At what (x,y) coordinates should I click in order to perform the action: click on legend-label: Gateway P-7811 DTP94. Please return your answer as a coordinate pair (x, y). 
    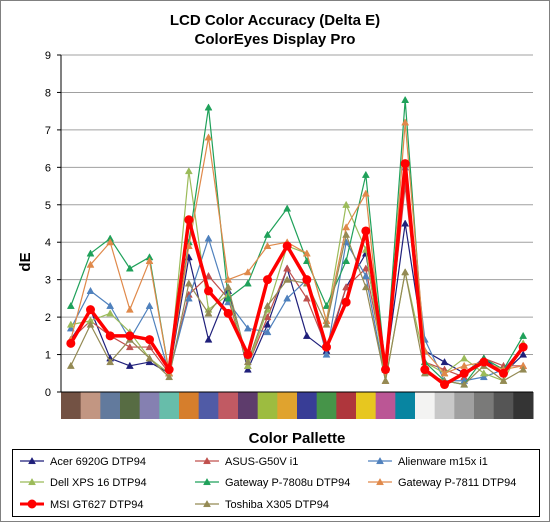
    Looking at the image, I should click on (457, 483).